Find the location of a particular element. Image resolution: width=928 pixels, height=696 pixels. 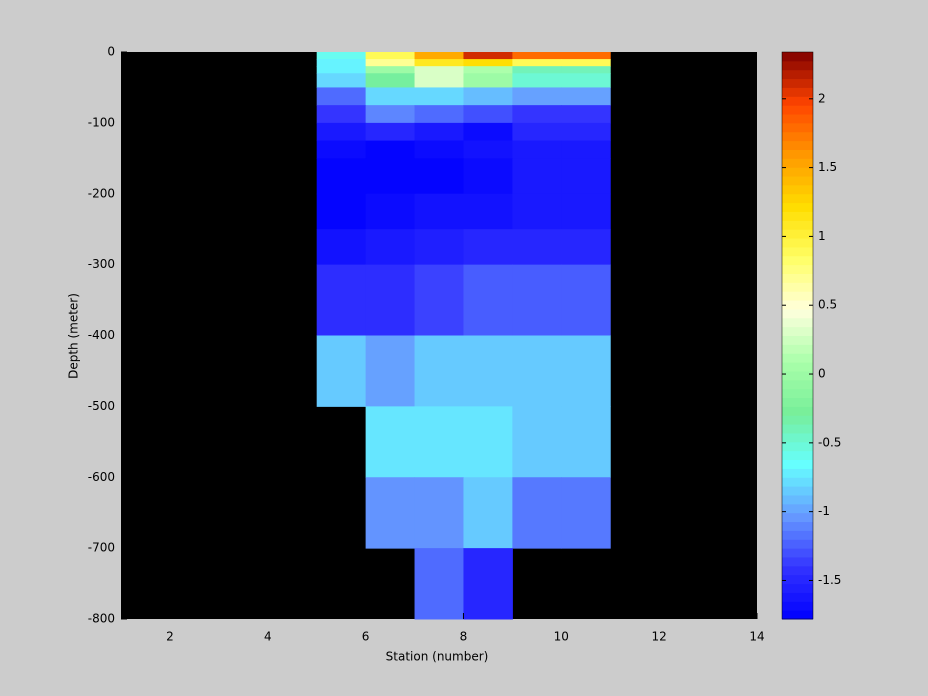

x-tick-label: 12 is located at coordinates (659, 637).